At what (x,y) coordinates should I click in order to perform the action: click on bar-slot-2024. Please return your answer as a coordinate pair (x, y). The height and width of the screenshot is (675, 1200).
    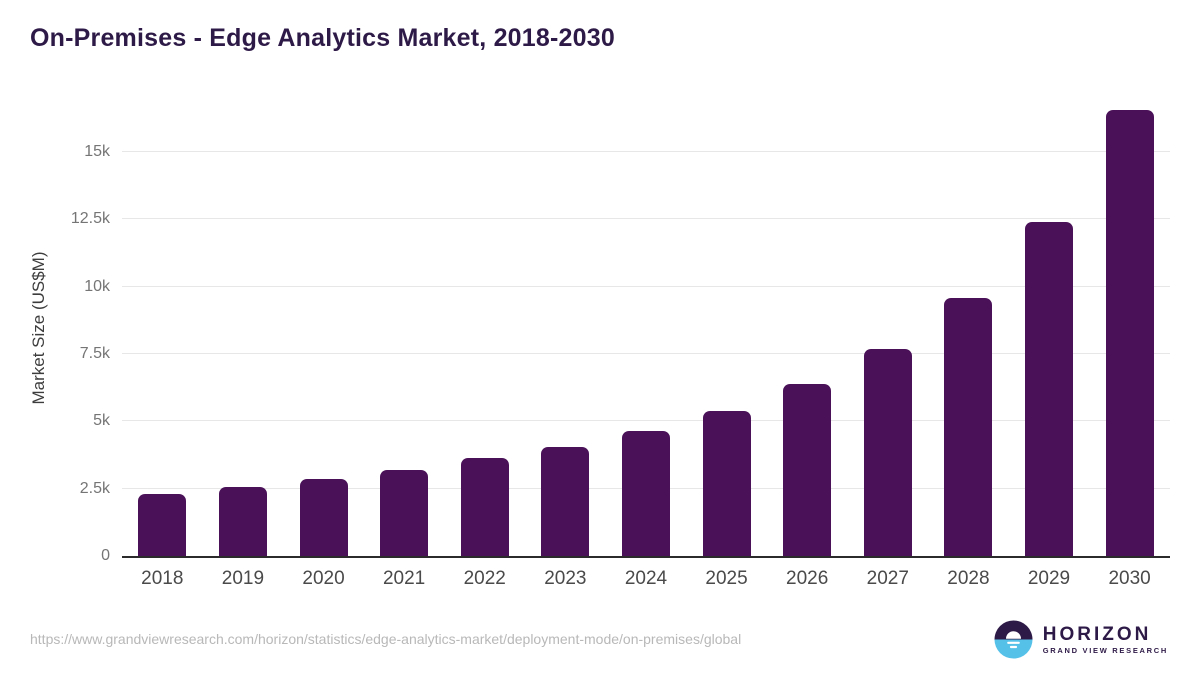
    Looking at the image, I should click on (646, 327).